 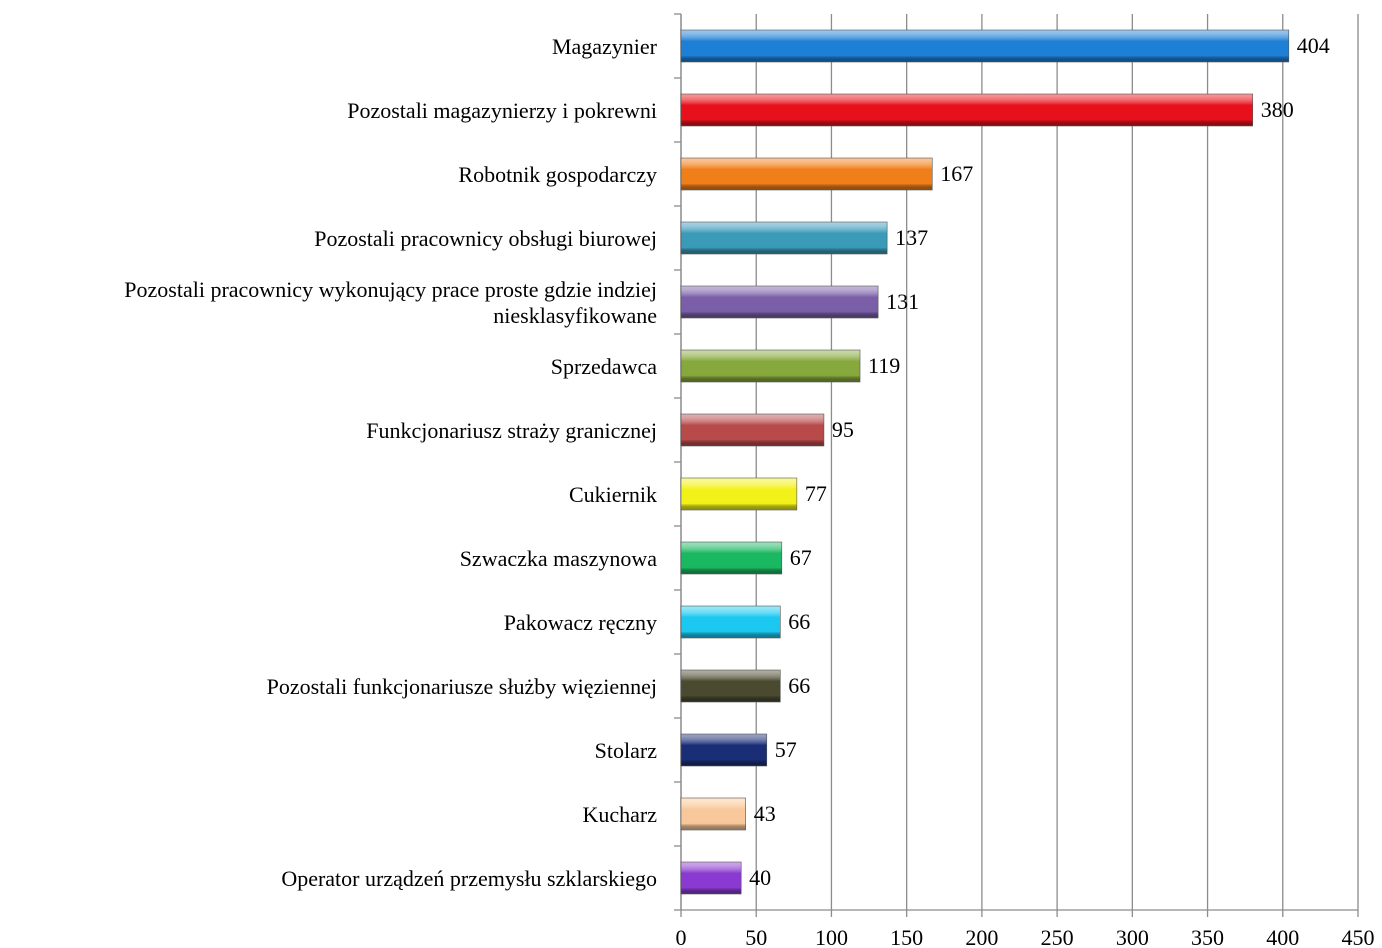 What do you see at coordinates (1132, 936) in the screenshot?
I see `x-tick-label: 300` at bounding box center [1132, 936].